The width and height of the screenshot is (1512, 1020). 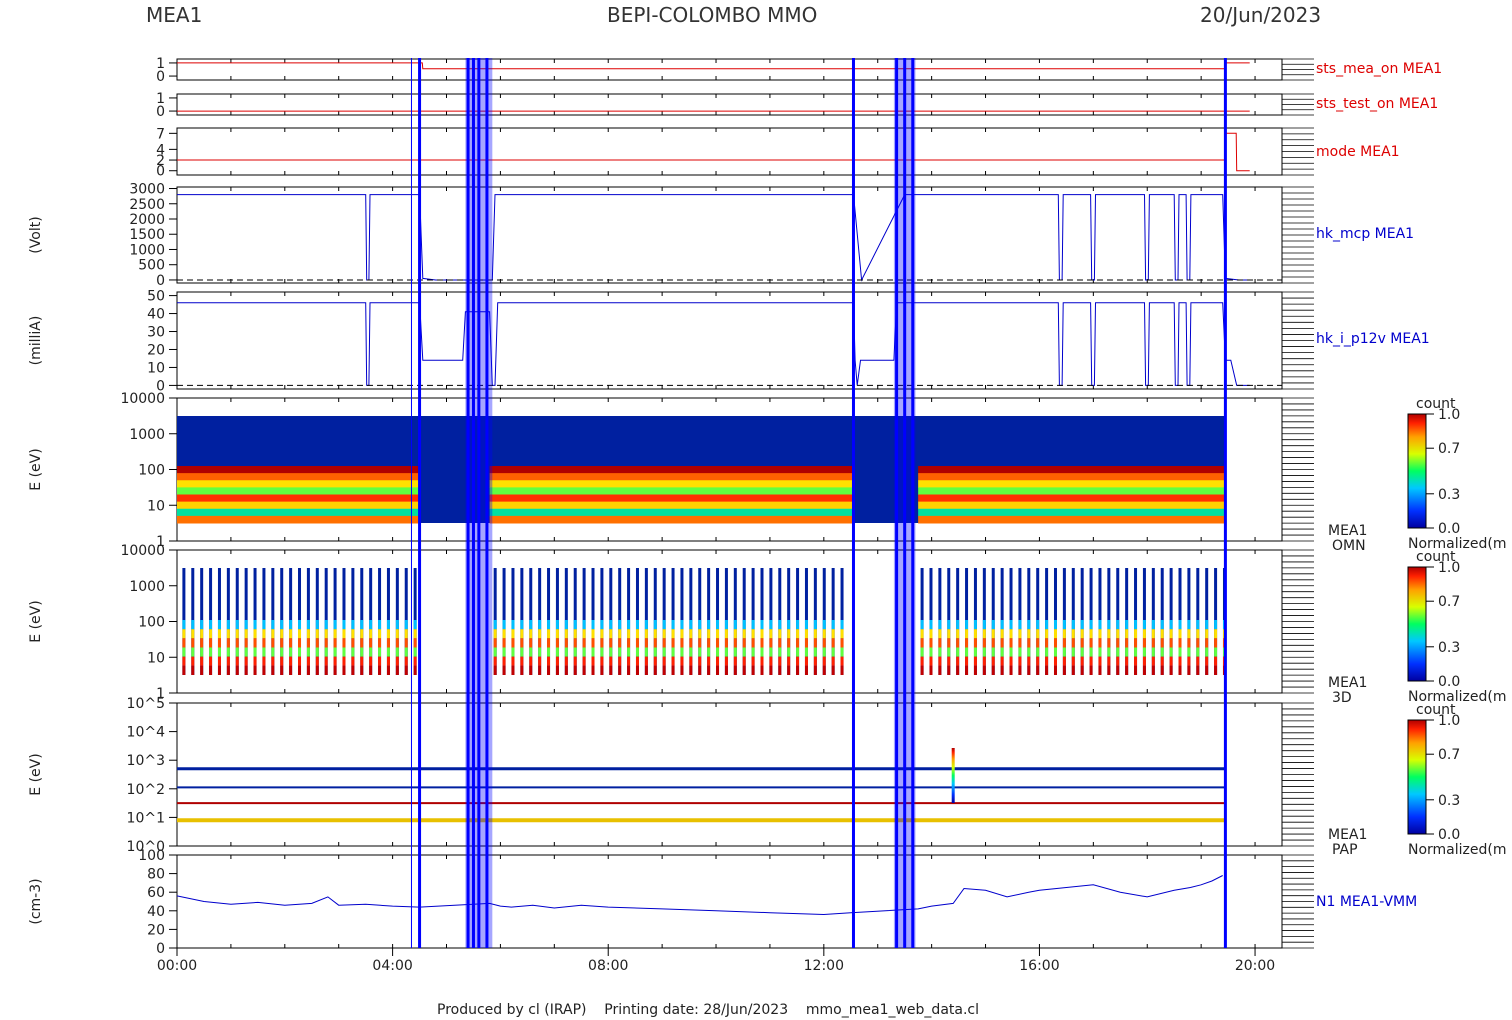 What do you see at coordinates (156, 368) in the screenshot?
I see `y-tick-label: 10` at bounding box center [156, 368].